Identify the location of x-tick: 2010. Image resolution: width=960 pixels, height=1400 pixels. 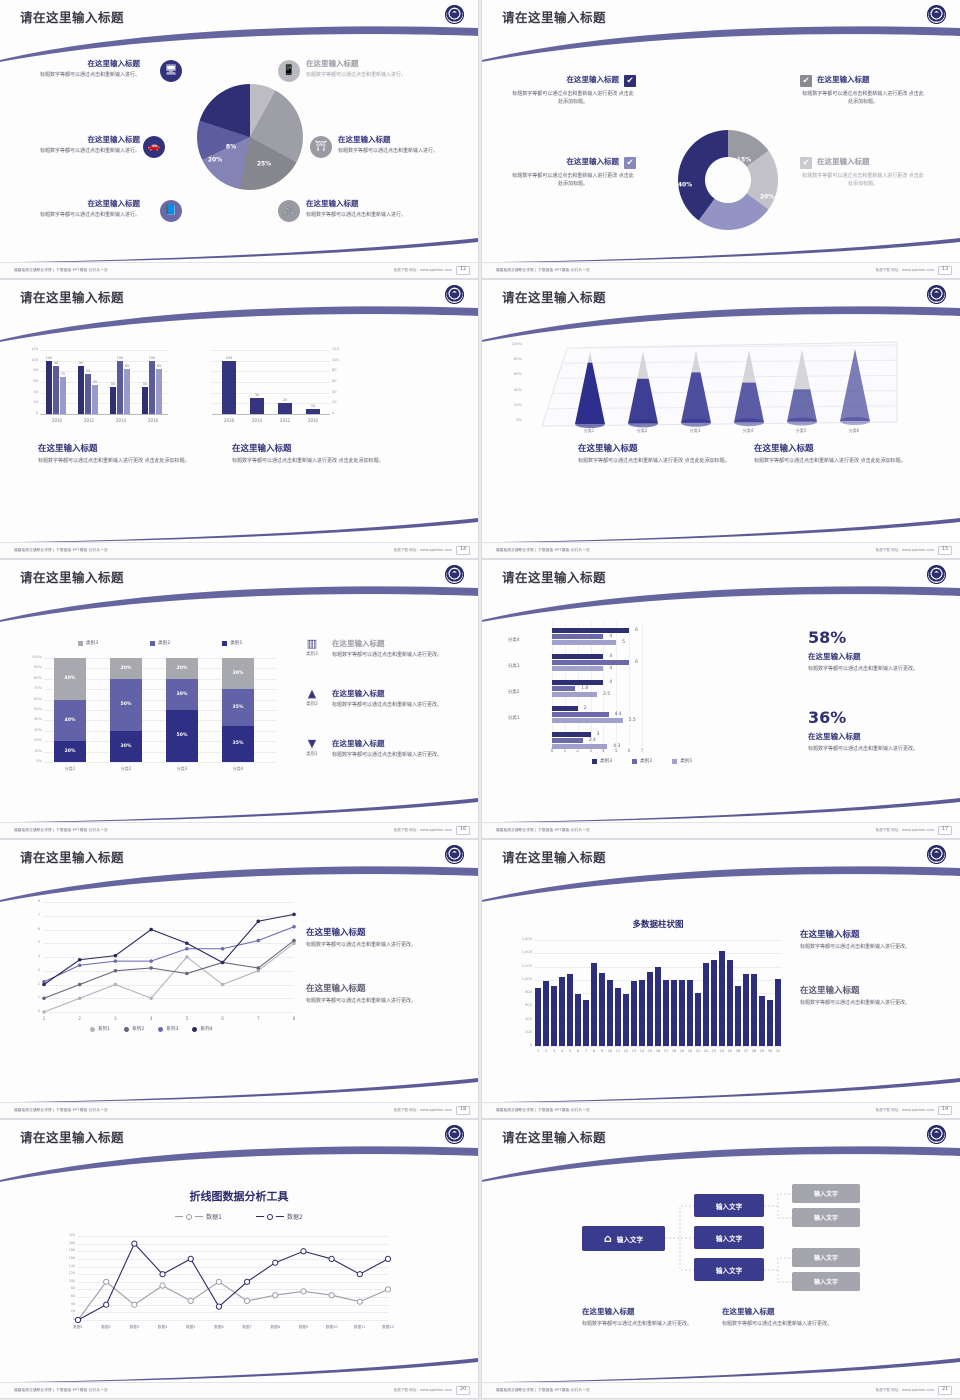
(57, 420).